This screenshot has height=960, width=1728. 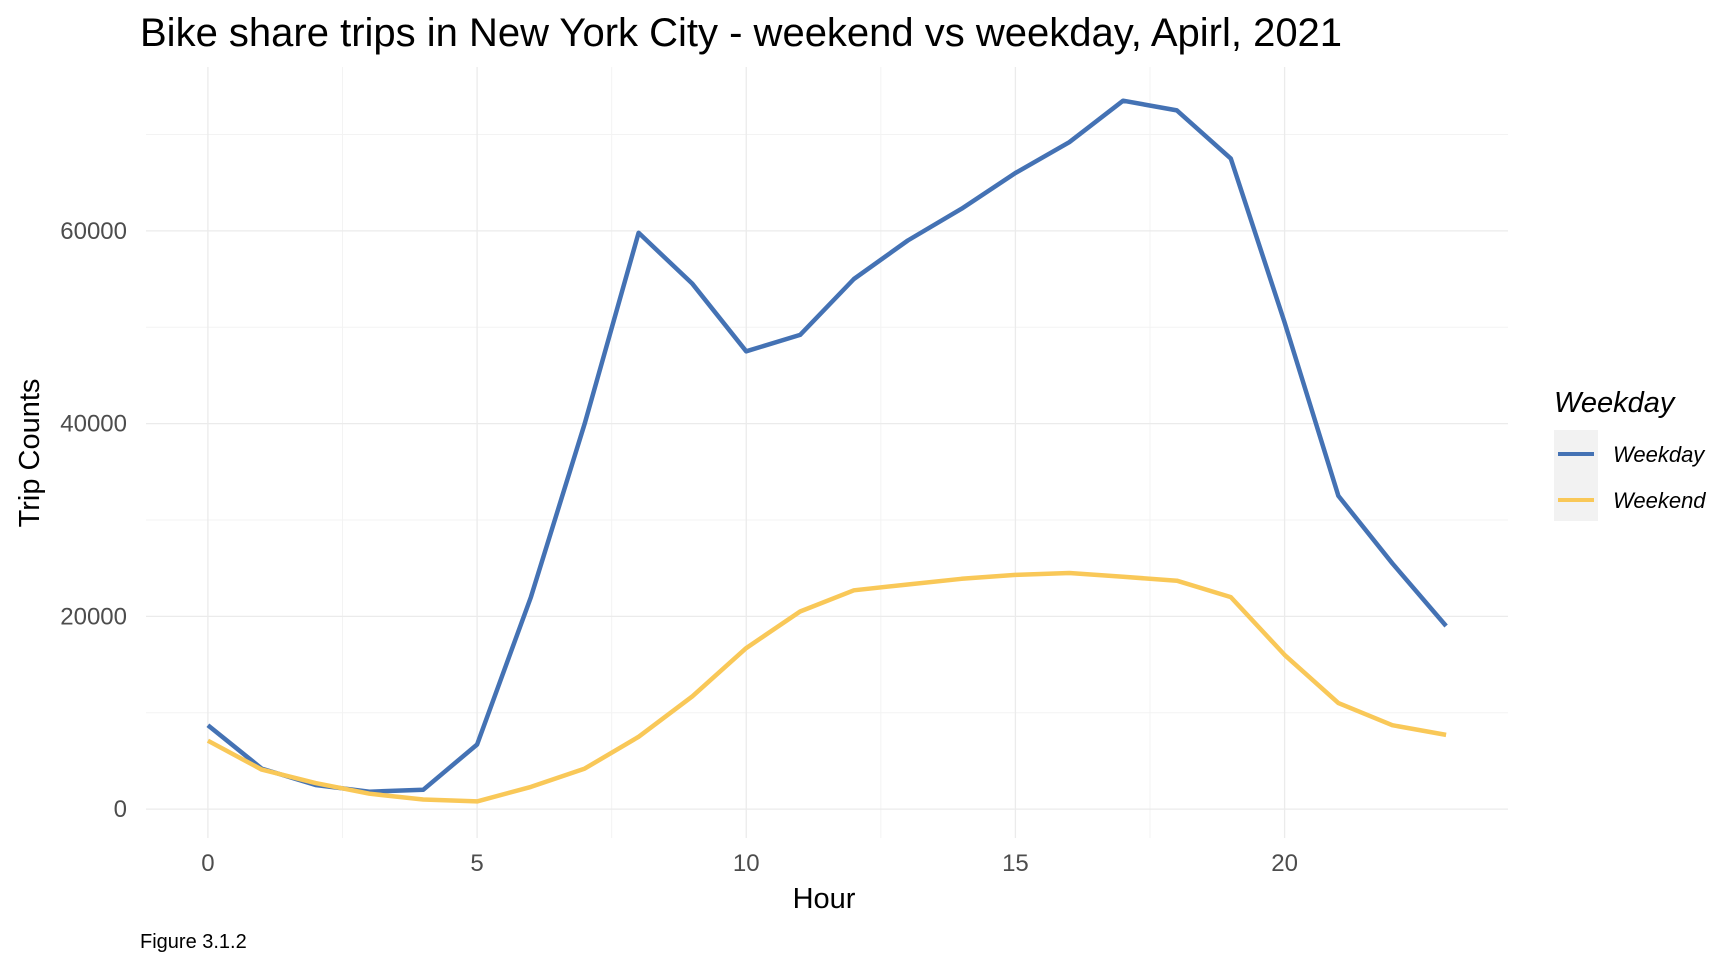 I want to click on legend-label-weekday: Weekday, so click(x=1659, y=454).